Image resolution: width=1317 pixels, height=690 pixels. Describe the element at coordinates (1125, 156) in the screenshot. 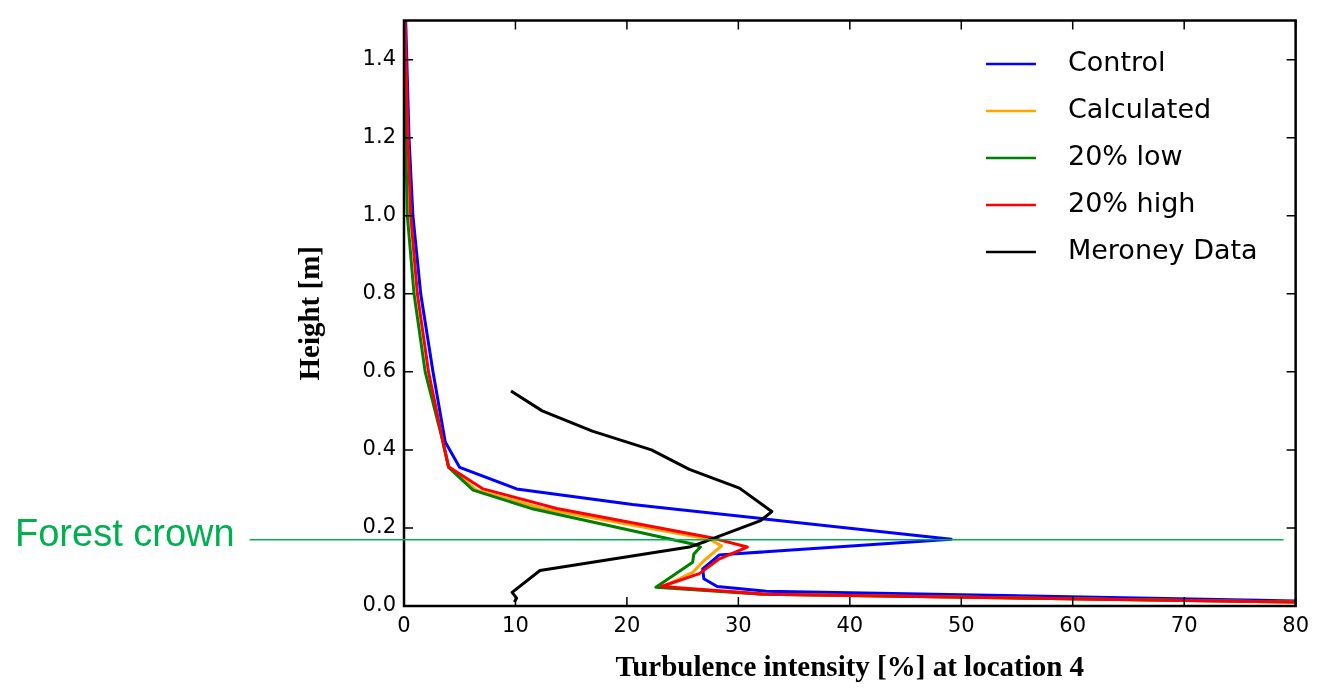

I see `legend-label: 20% low` at that location.